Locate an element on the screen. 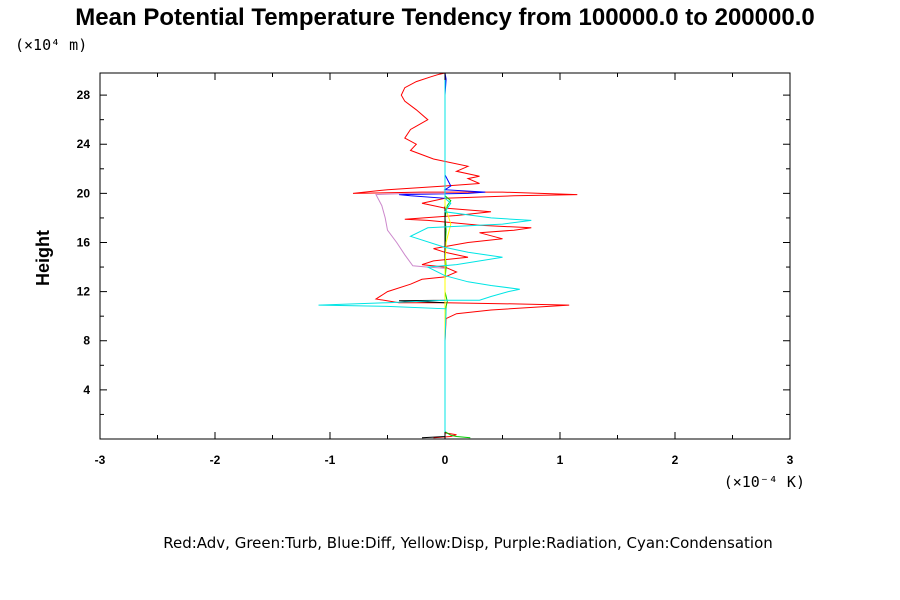  y-unit-label: (×10⁴ m) is located at coordinates (51, 45).